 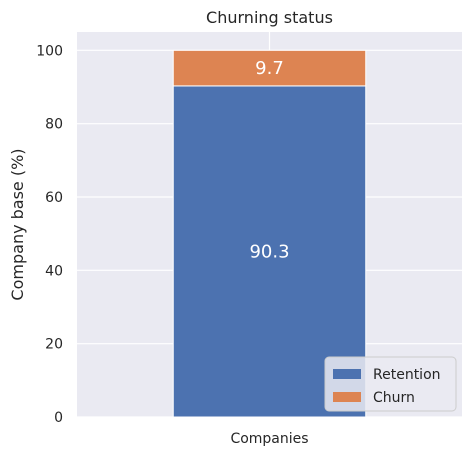 I want to click on bar-segment-churn, so click(x=269, y=68).